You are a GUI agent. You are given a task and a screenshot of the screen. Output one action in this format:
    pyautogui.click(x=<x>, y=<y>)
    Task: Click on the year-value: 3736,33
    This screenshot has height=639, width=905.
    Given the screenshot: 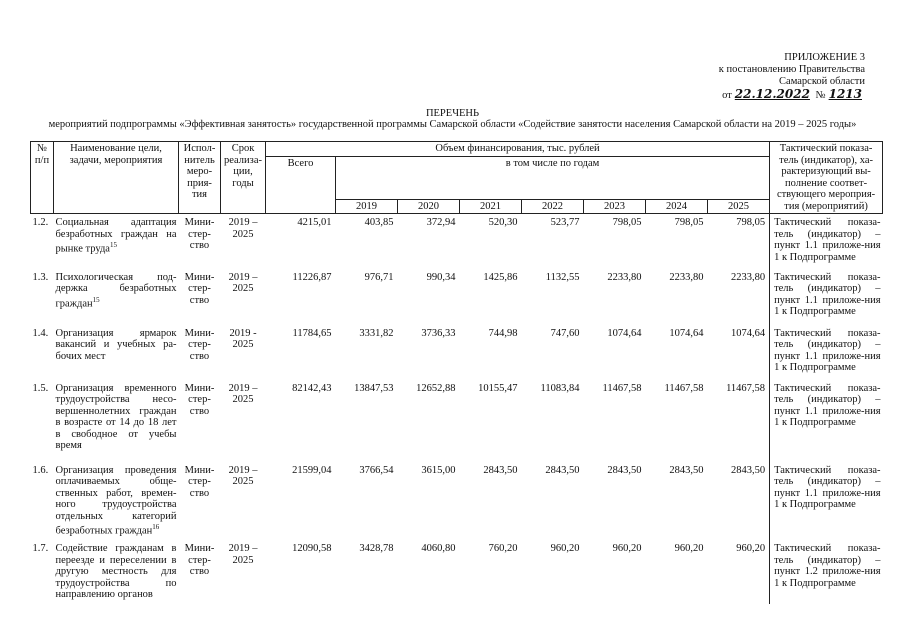 What is the action you would take?
    pyautogui.click(x=438, y=333)
    